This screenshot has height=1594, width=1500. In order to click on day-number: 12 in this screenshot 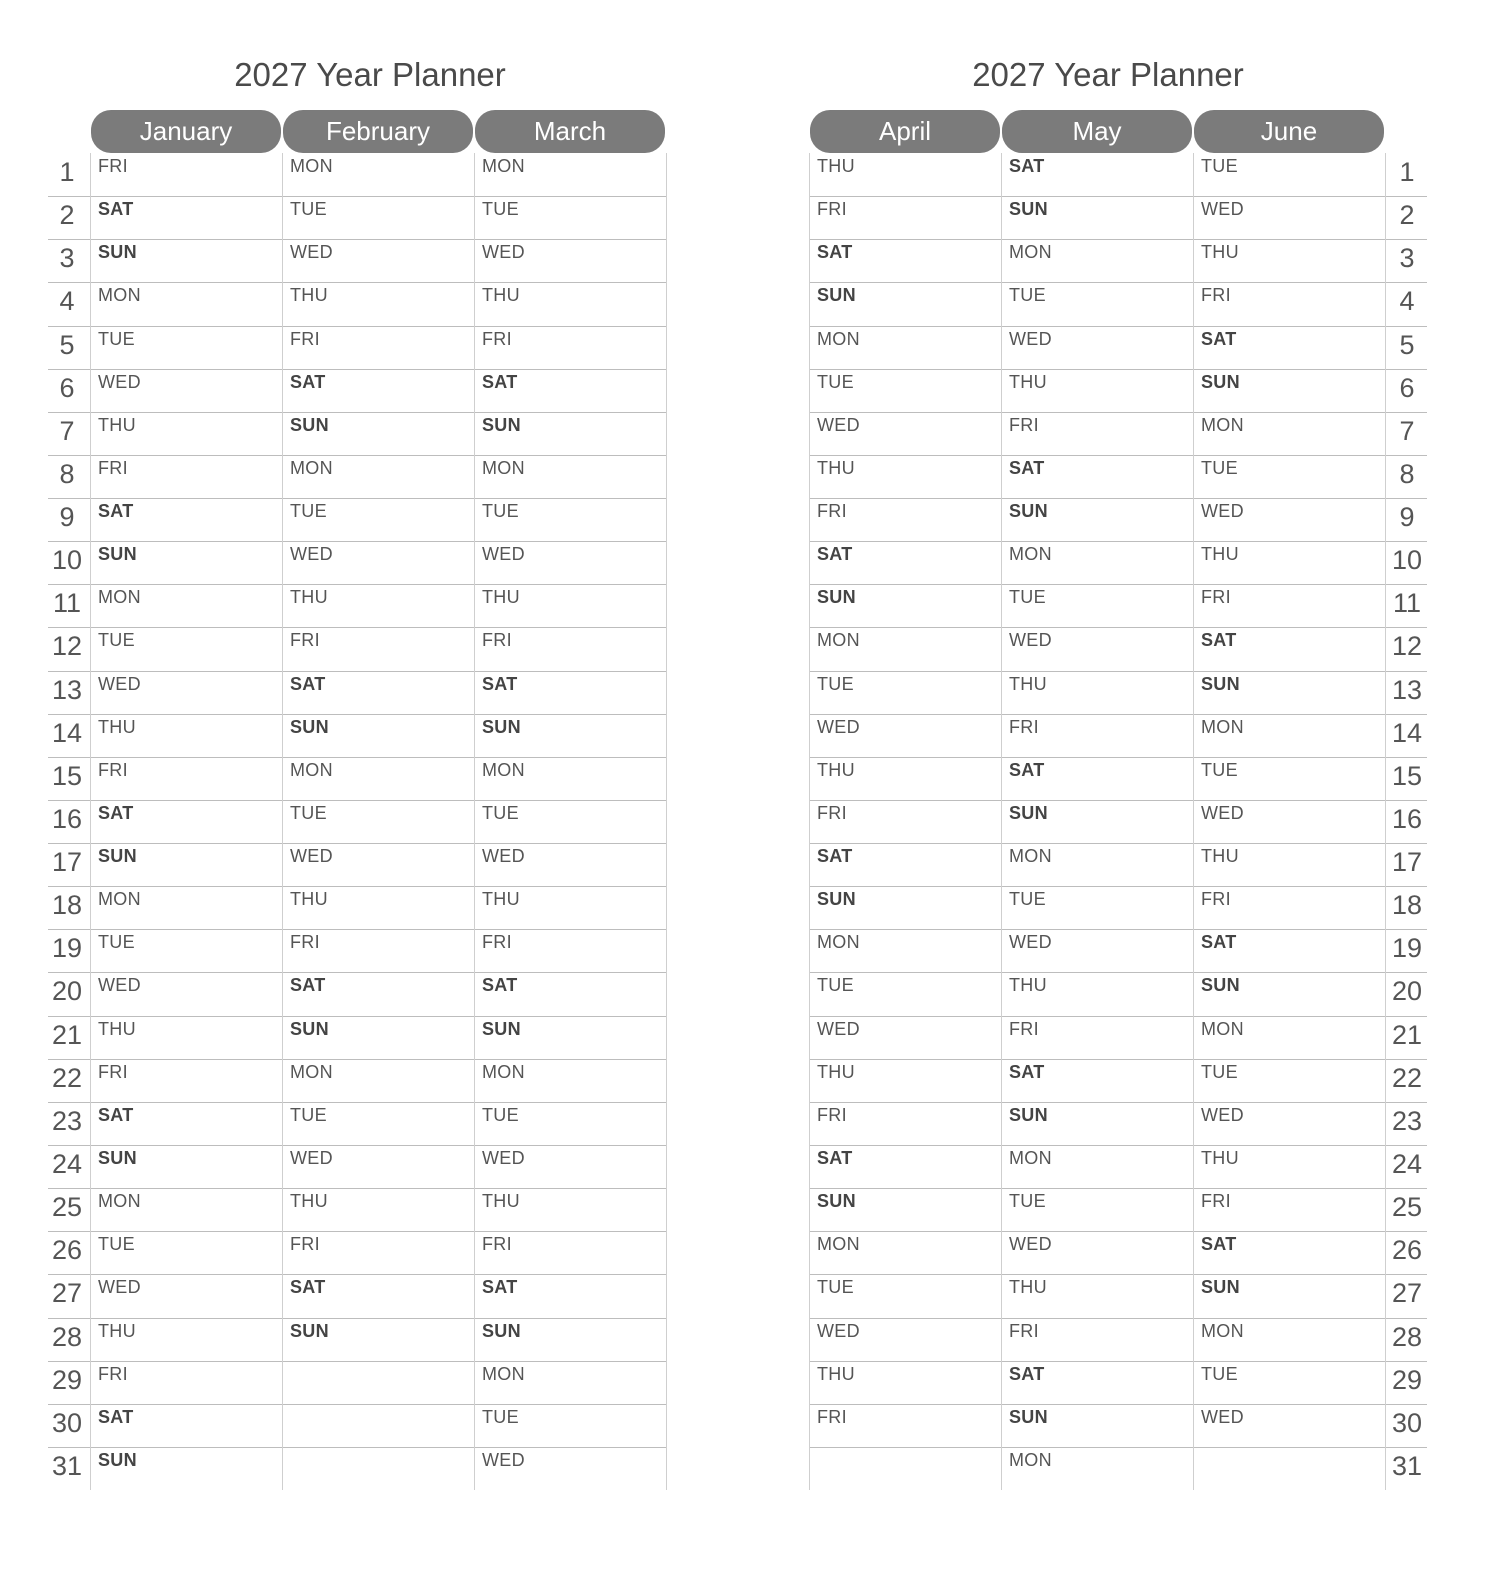, I will do `click(67, 646)`.